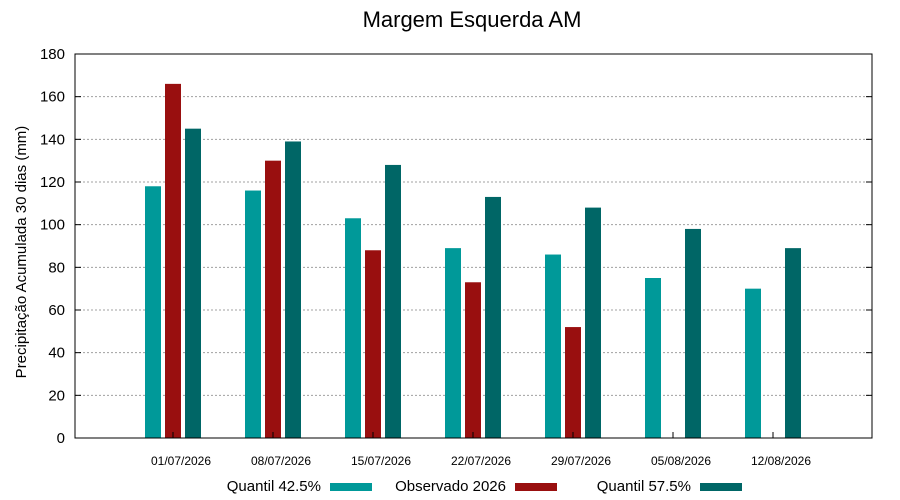 The width and height of the screenshot is (900, 500). I want to click on legend: Quantil 42.5% Observado 2026 Quantil 57.5%, so click(484, 486).